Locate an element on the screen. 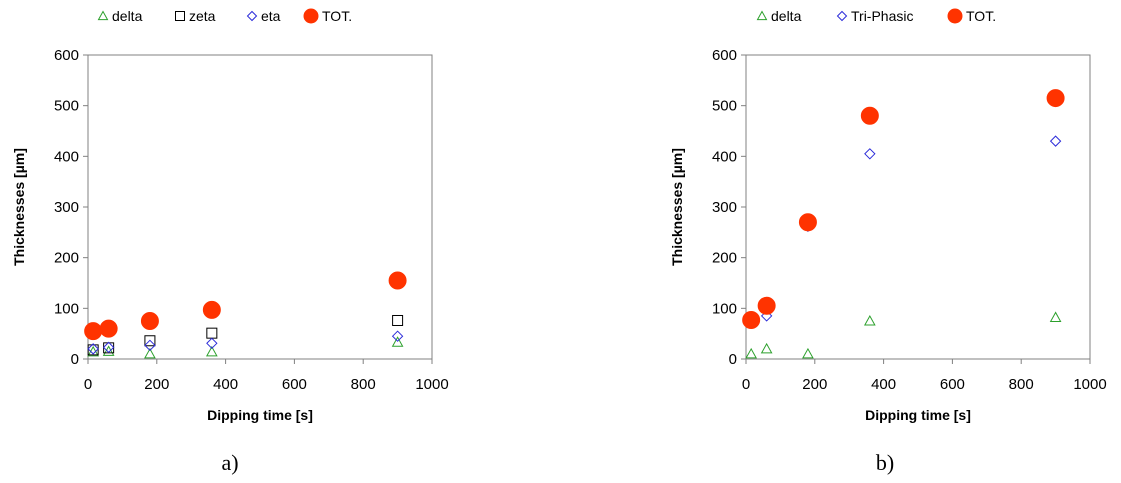 This screenshot has width=1121, height=483. series-zeta is located at coordinates (245, 335).